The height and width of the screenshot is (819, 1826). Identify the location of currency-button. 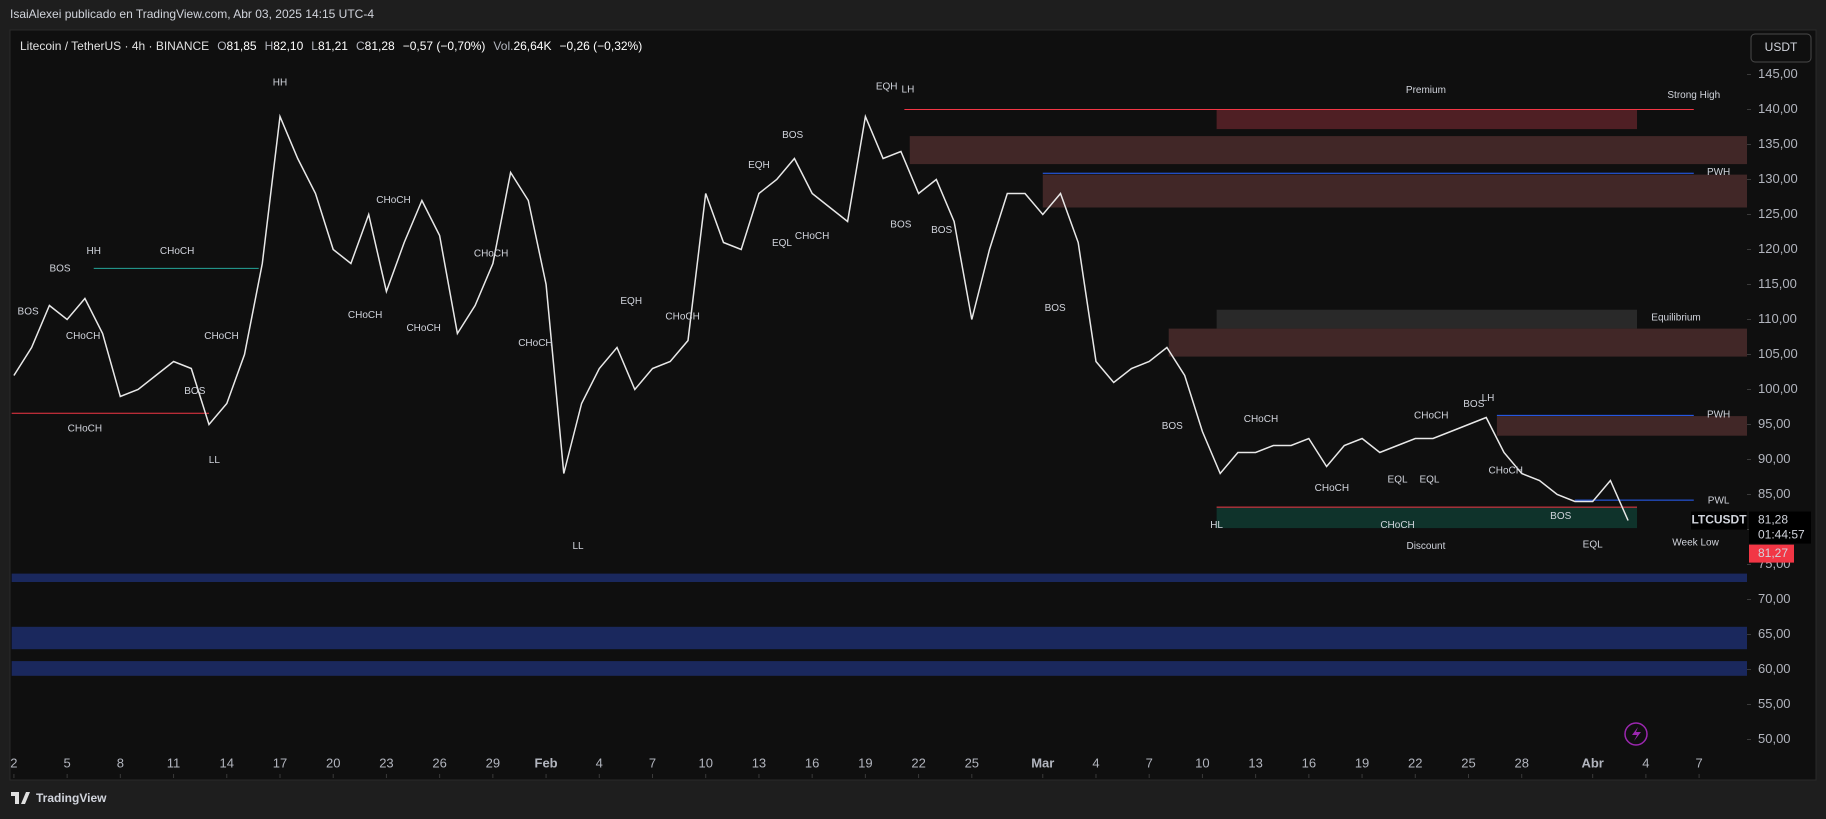
(1781, 48).